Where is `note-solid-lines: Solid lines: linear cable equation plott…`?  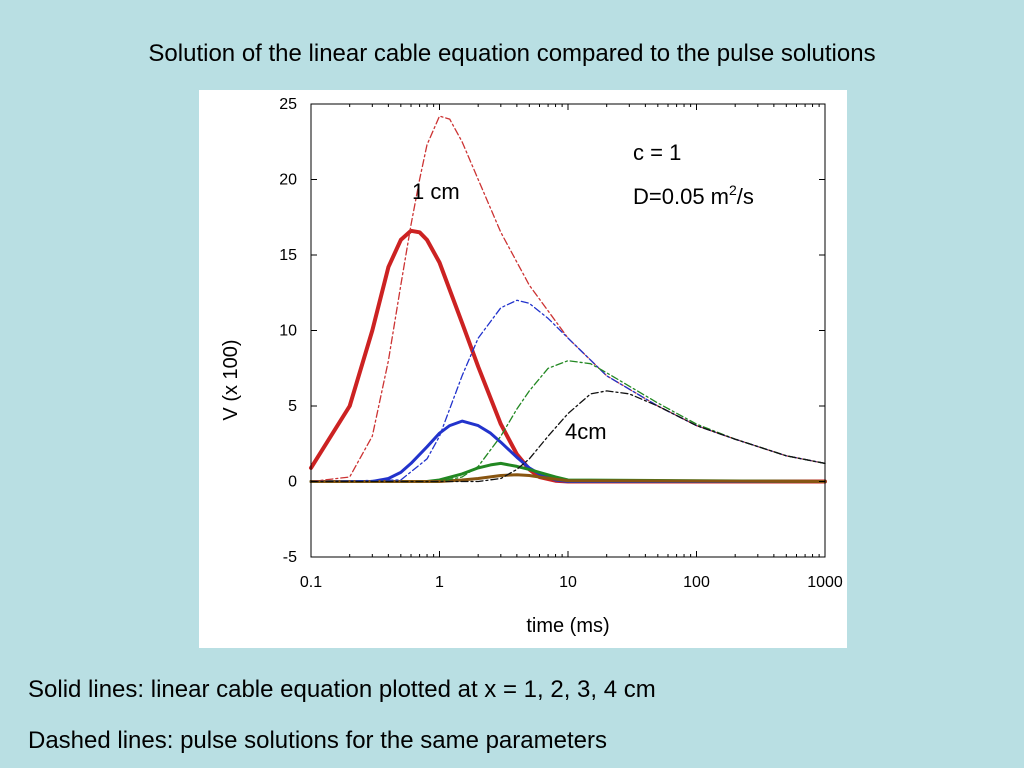 note-solid-lines: Solid lines: linear cable equation plott… is located at coordinates (342, 689).